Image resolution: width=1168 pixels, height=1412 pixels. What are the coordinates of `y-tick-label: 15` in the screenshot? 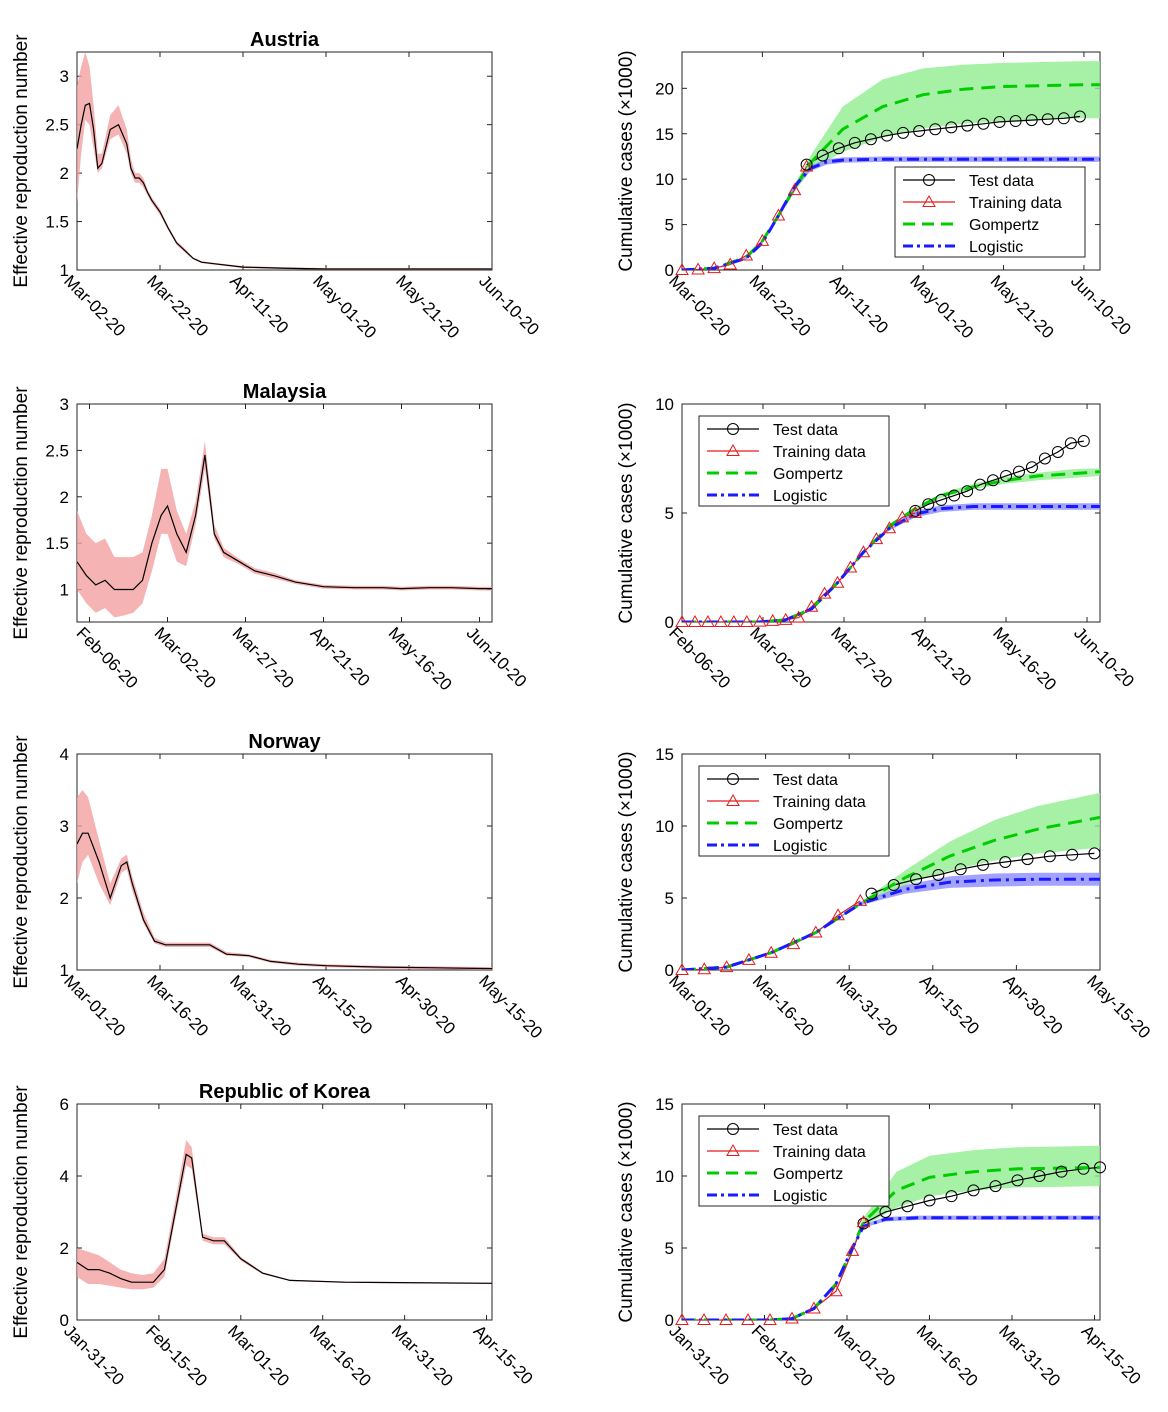 It's located at (664, 754).